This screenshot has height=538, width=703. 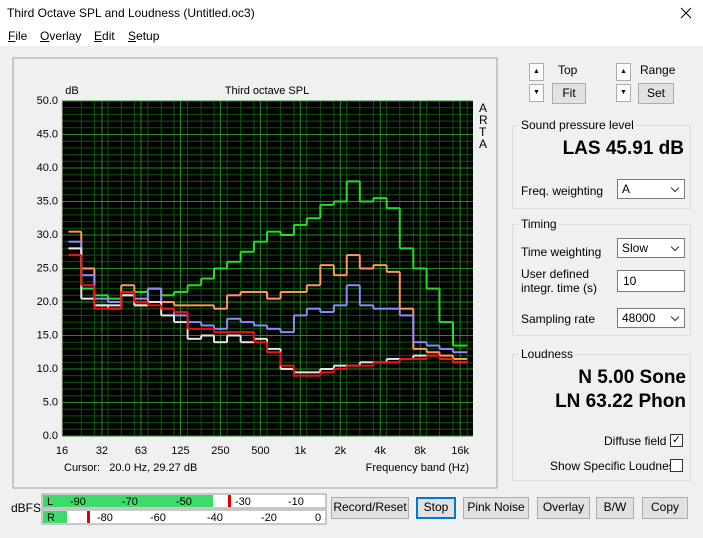 I want to click on meter-scale: 0, so click(x=318, y=518).